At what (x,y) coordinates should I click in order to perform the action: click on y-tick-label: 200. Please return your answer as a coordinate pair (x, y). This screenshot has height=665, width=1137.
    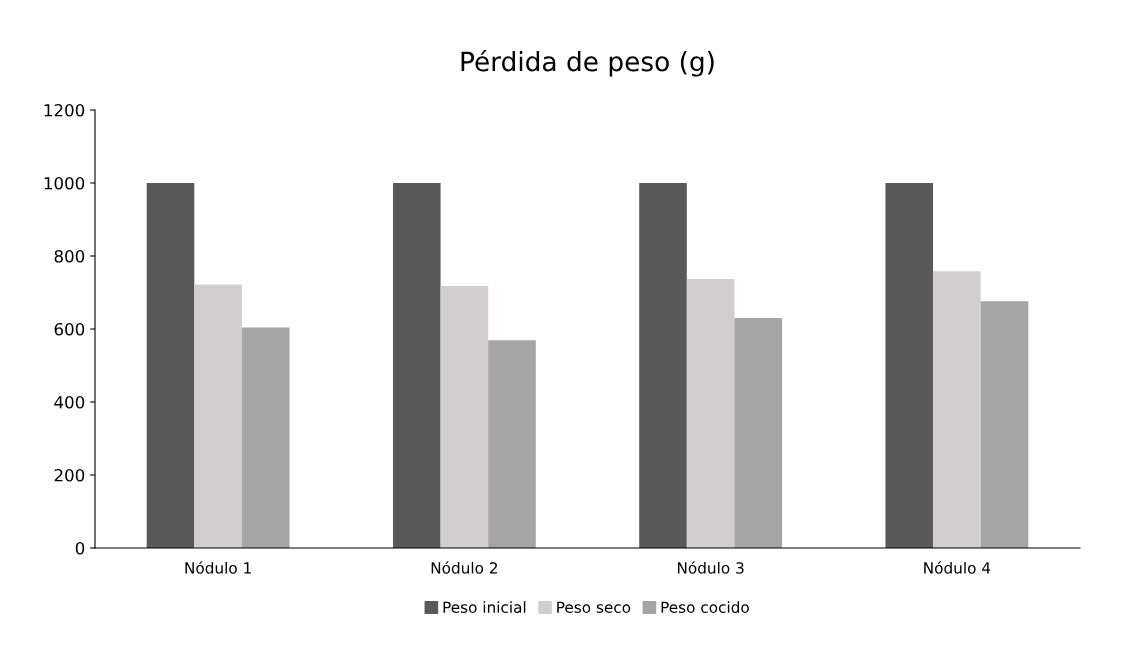
    Looking at the image, I should click on (69, 475).